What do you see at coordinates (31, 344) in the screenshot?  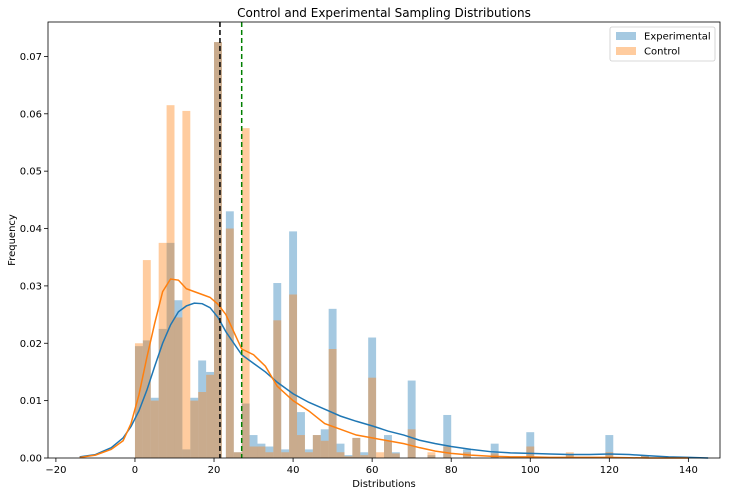 I see `y-tick-label: 0.02` at bounding box center [31, 344].